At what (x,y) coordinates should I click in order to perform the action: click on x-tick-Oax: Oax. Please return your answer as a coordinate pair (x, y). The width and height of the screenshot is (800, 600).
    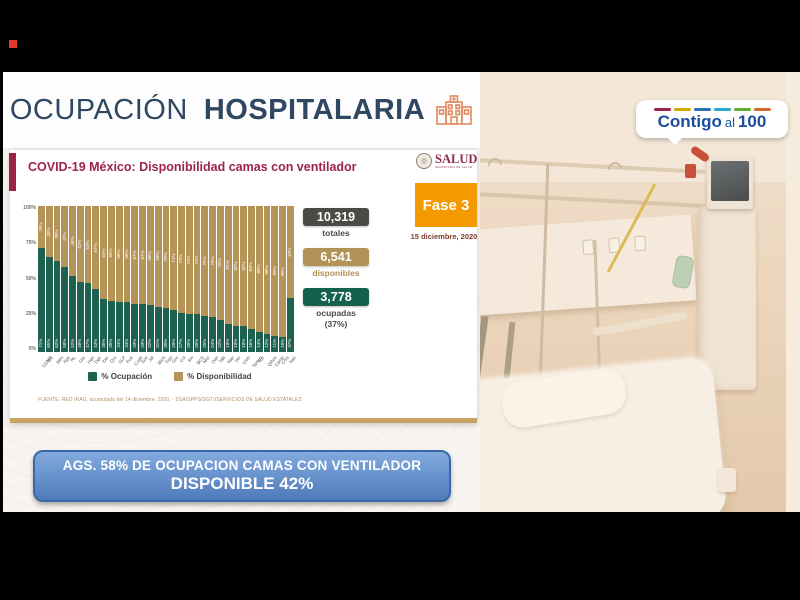
    Looking at the image, I should click on (215, 360).